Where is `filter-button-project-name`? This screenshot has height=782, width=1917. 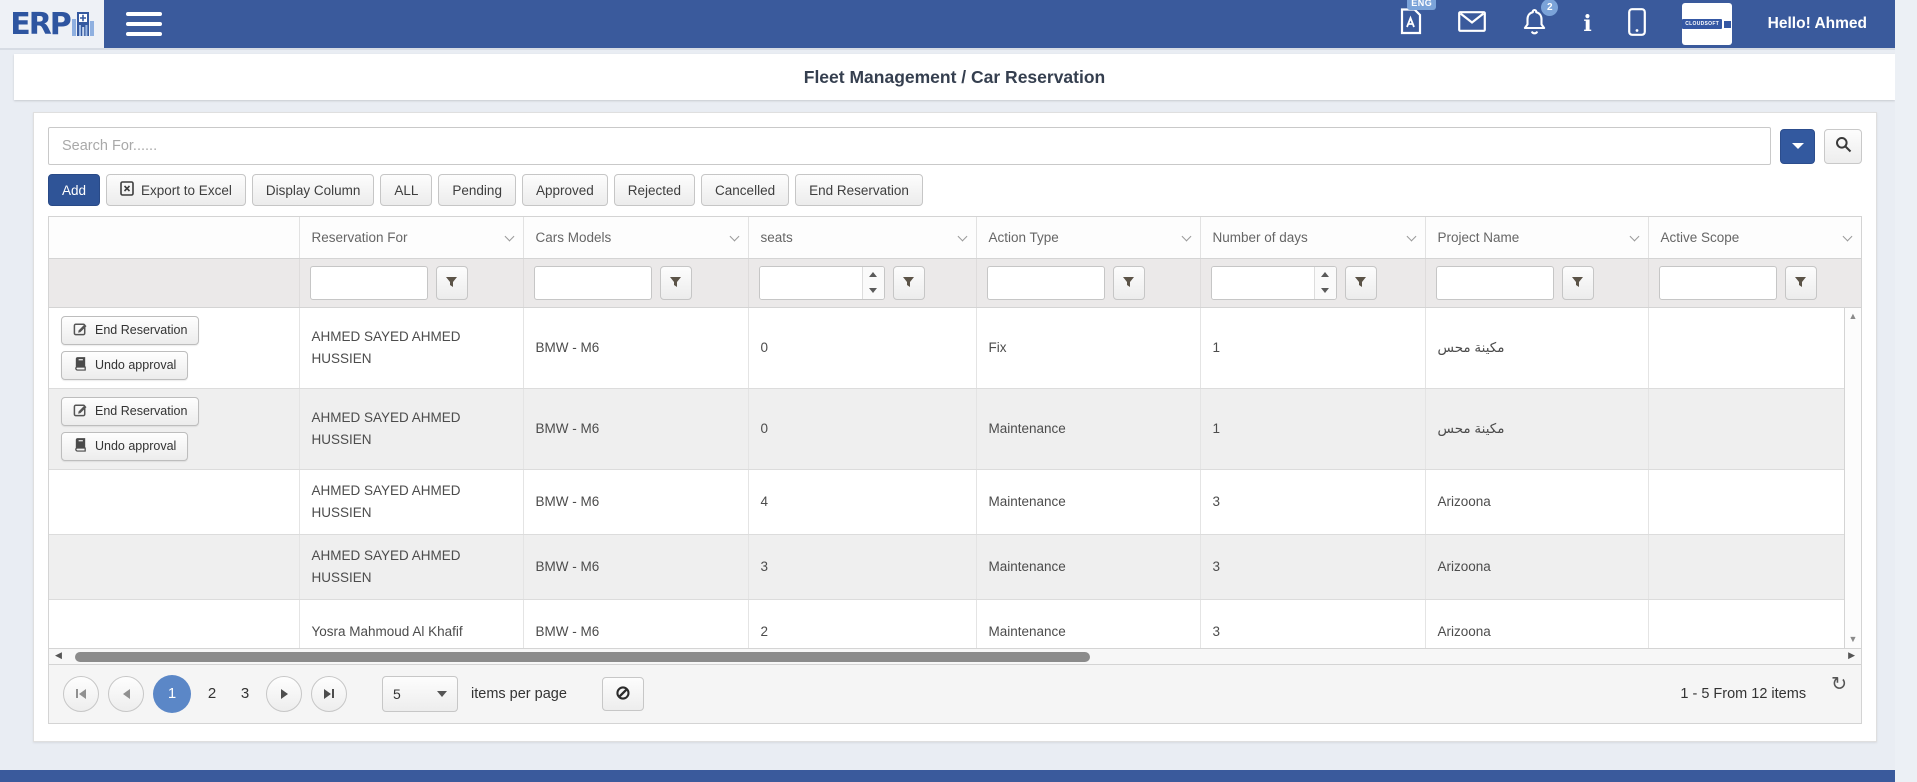 filter-button-project-name is located at coordinates (1577, 282).